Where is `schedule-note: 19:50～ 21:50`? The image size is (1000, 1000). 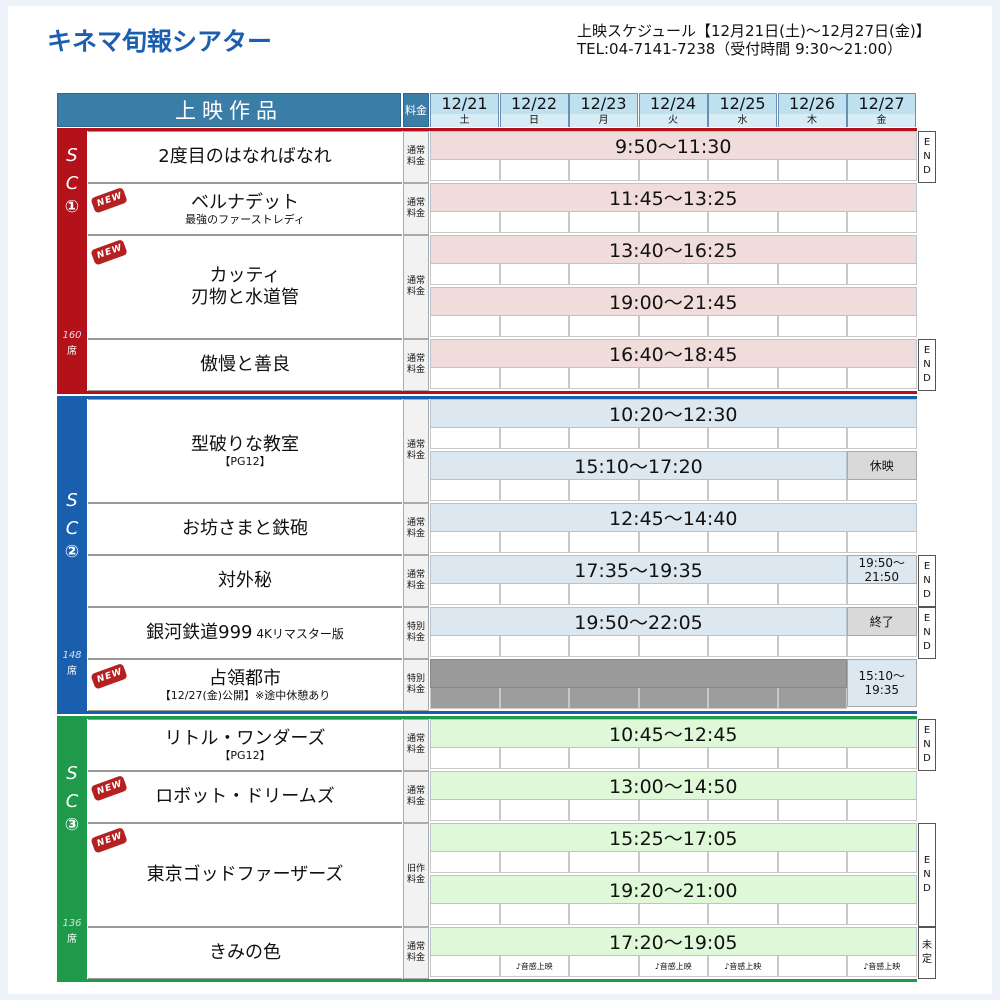
schedule-note: 19:50～ 21:50 is located at coordinates (882, 569).